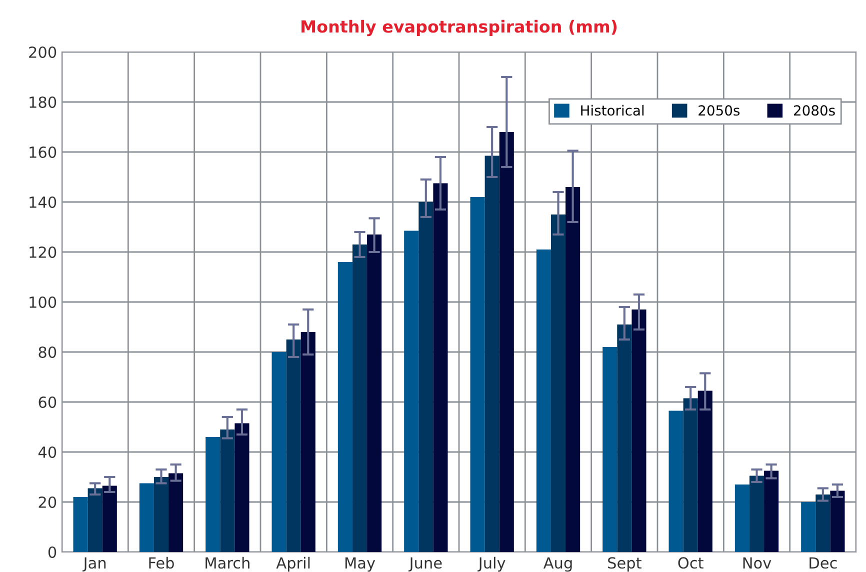  I want to click on x-tick-label: March, so click(228, 562).